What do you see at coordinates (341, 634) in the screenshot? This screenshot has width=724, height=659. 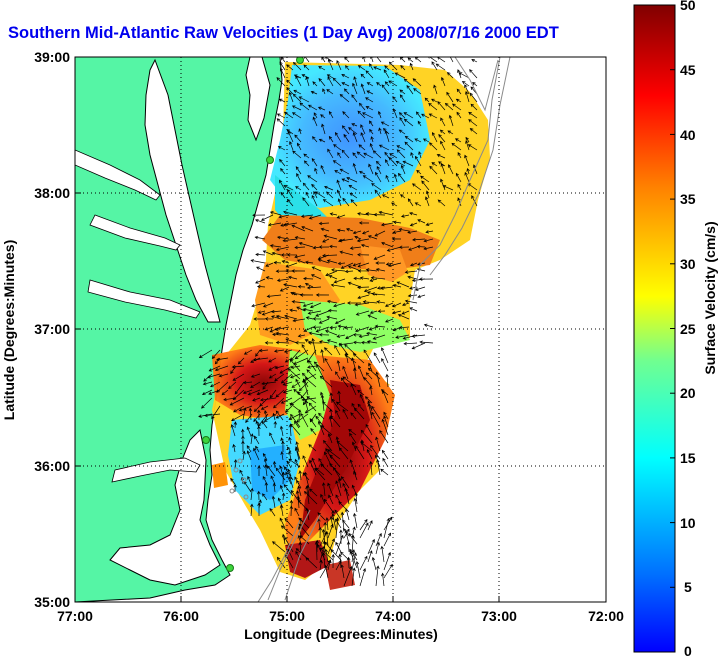 I see `x-axis-label: Longitude (Degrees:Minutes)` at bounding box center [341, 634].